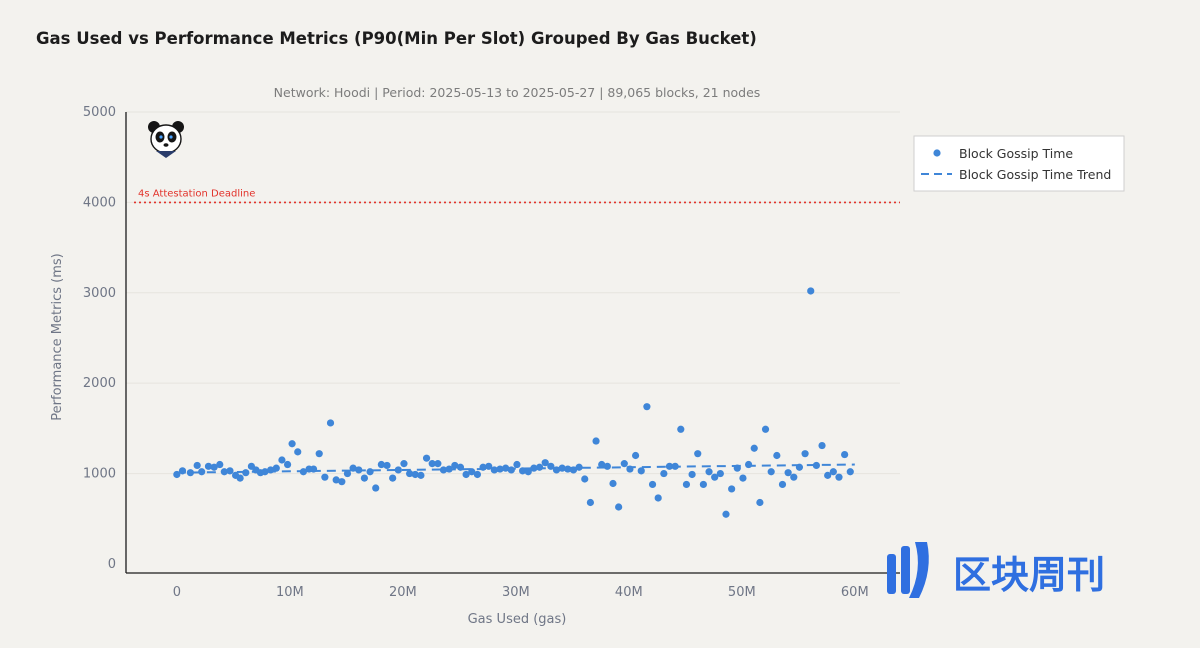 The height and width of the screenshot is (648, 1200). What do you see at coordinates (855, 592) in the screenshot?
I see `x-tick-label: 60M` at bounding box center [855, 592].